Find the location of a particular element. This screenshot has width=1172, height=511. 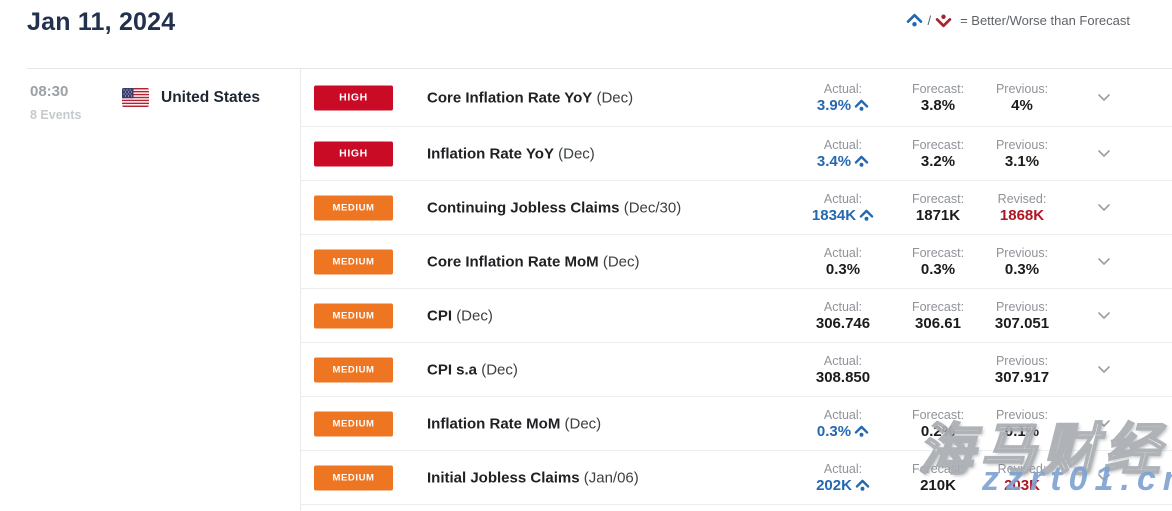

actual-column: Actual: 0.3% is located at coordinates (843, 423).